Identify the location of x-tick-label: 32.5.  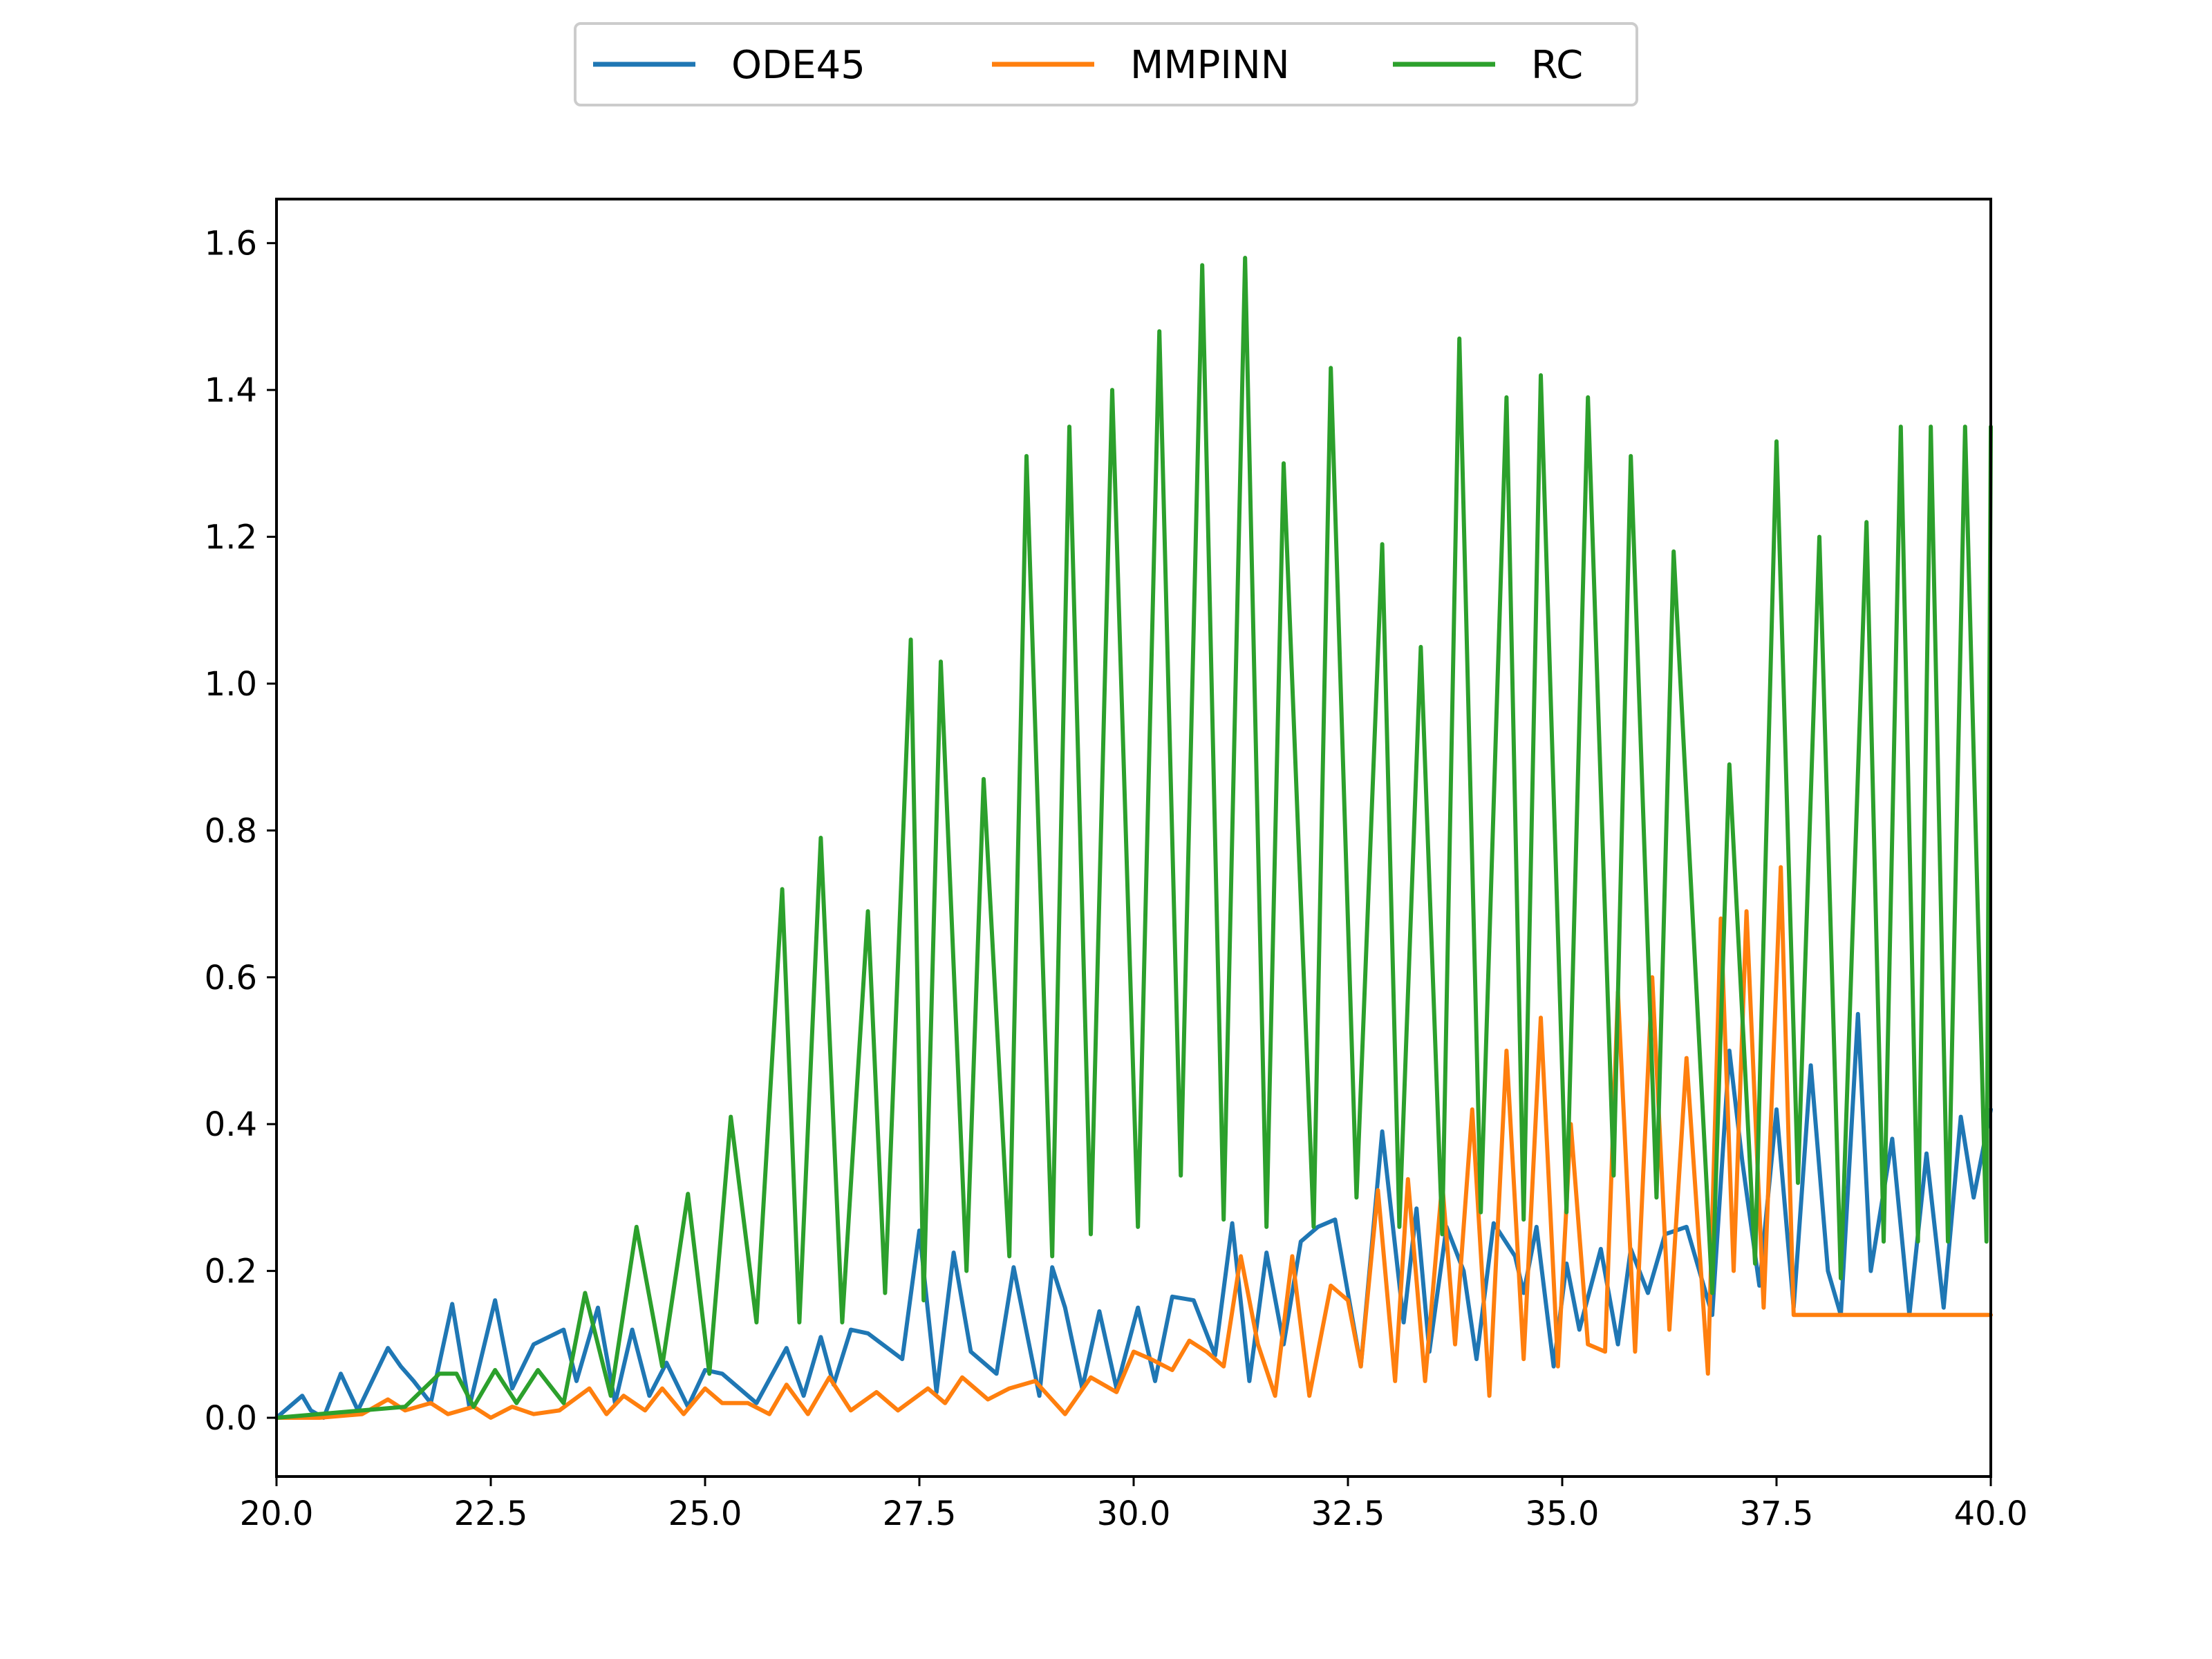
(1348, 1513).